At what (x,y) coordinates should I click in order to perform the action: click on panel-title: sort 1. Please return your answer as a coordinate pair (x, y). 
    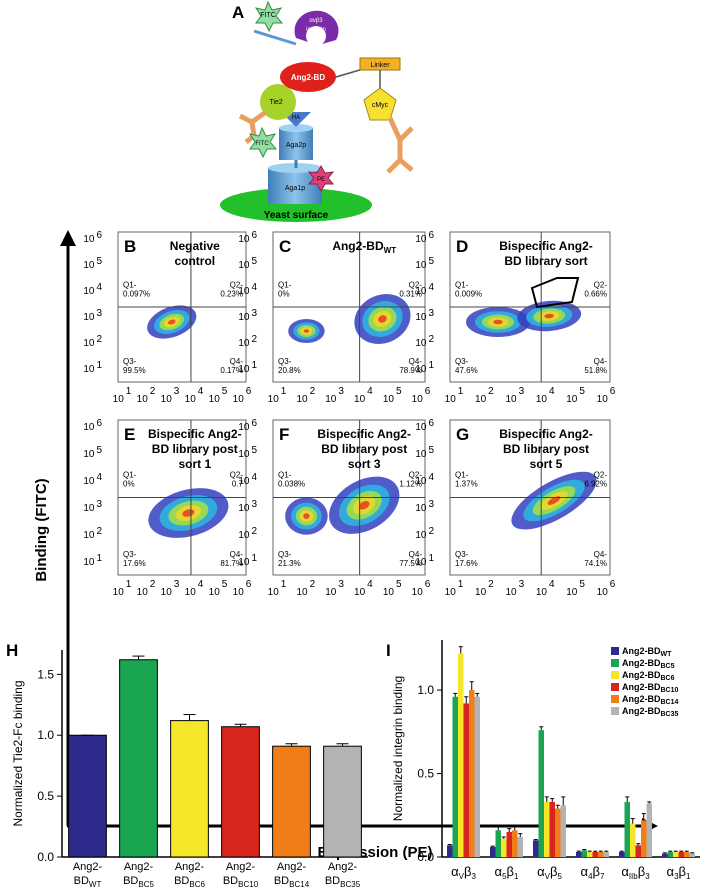
    Looking at the image, I should click on (194, 464).